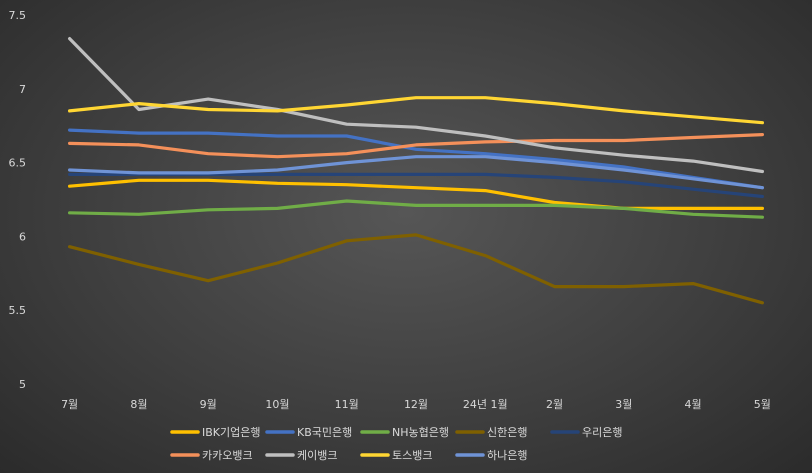  What do you see at coordinates (347, 404) in the screenshot?
I see `x-tick-label: 11월` at bounding box center [347, 404].